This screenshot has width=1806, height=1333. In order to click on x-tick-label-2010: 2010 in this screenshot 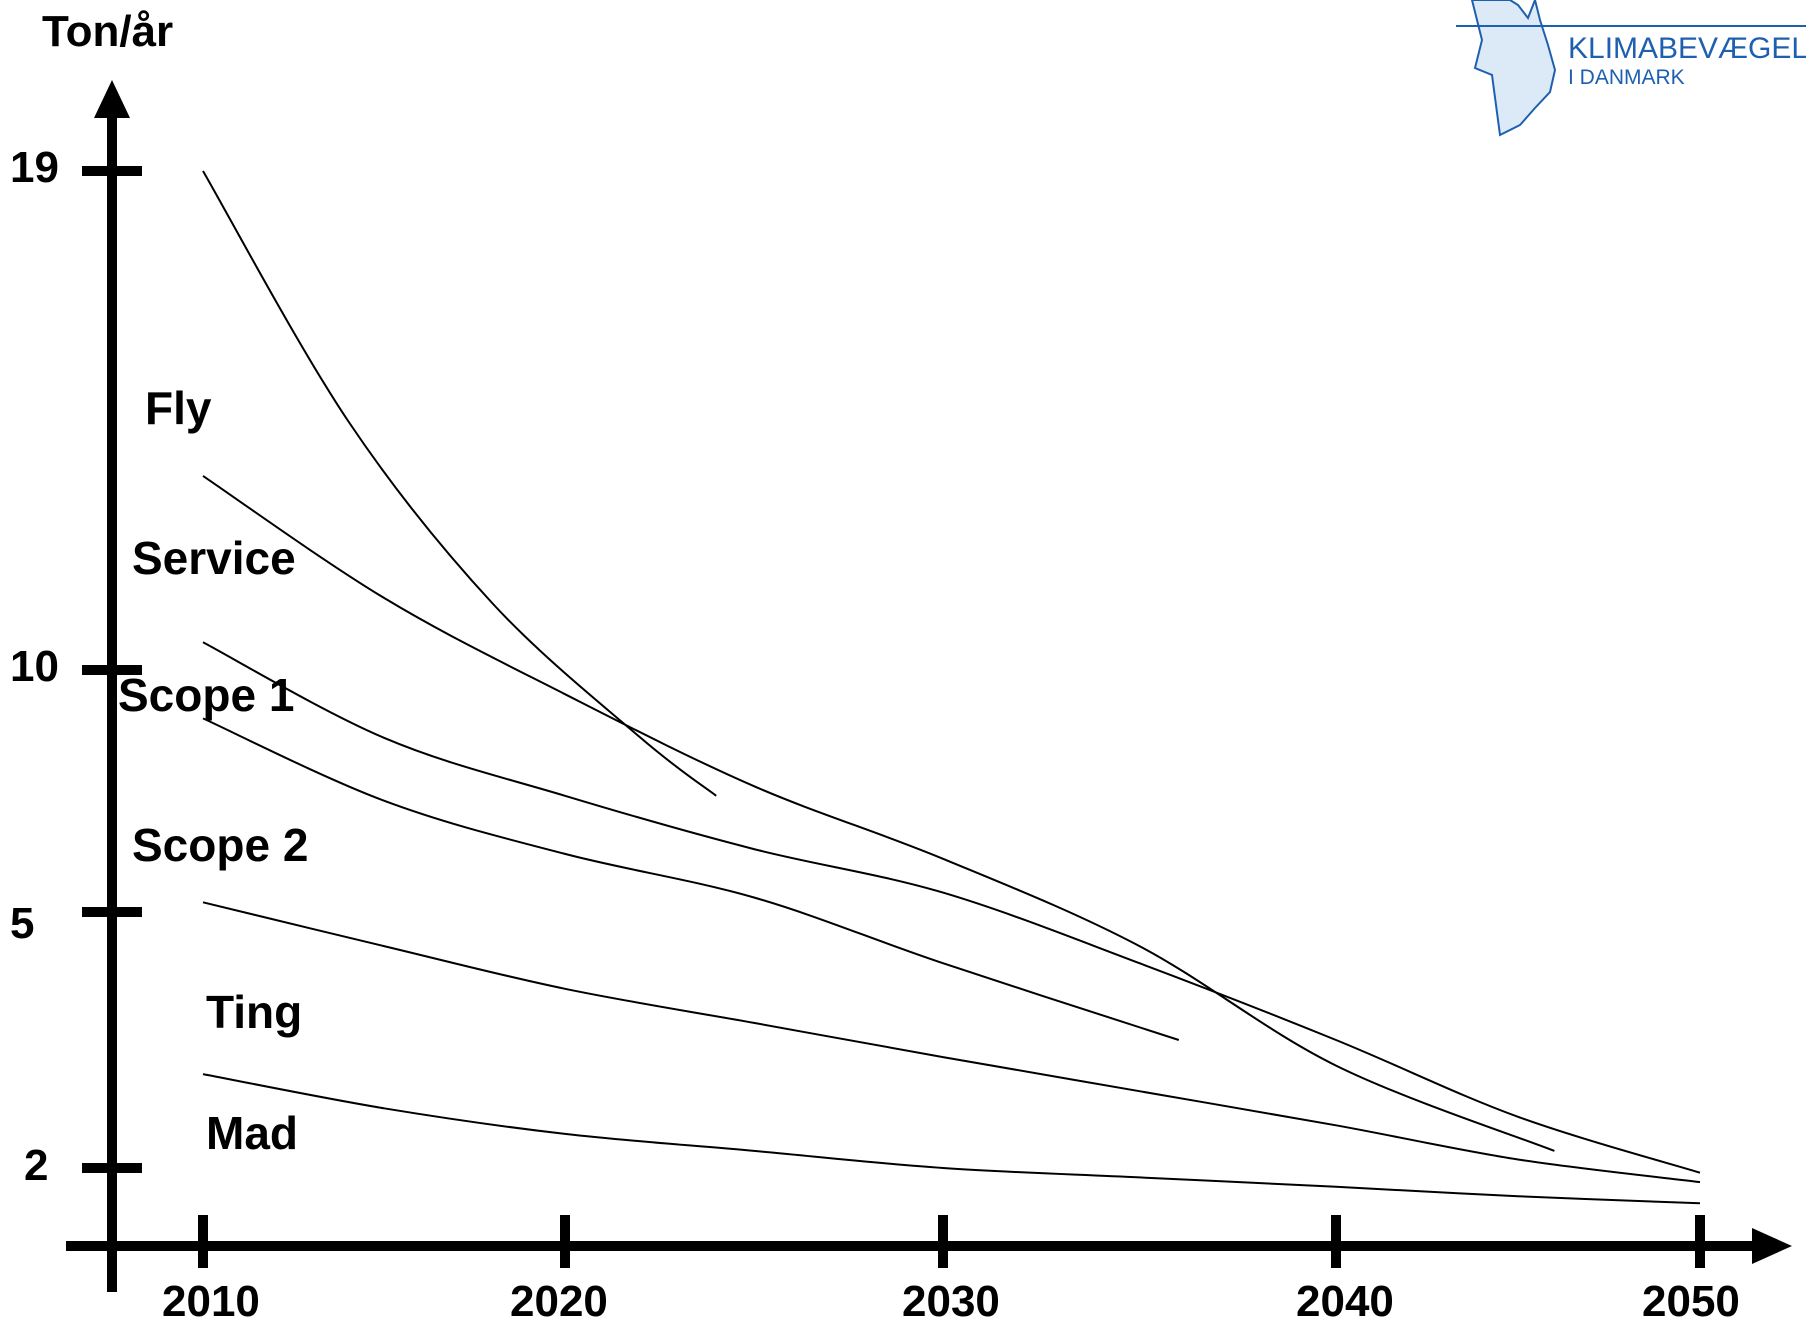, I will do `click(211, 1301)`.